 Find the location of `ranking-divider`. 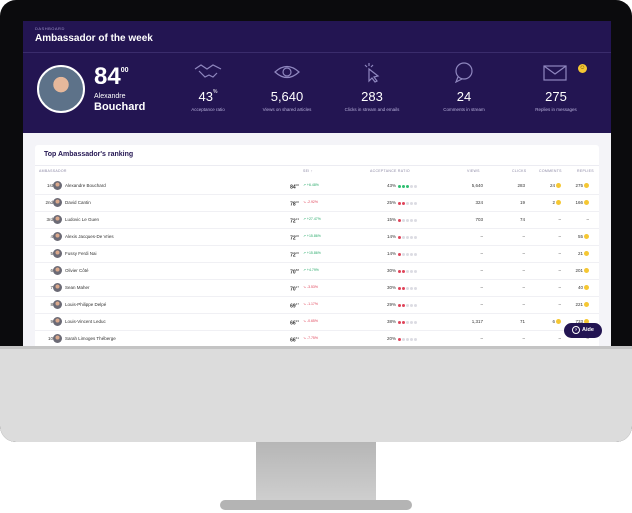

ranking-divider is located at coordinates (317, 165).